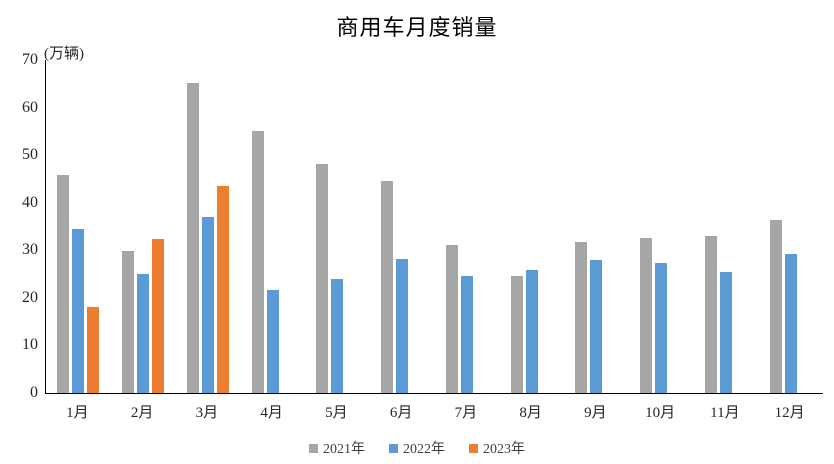 The height and width of the screenshot is (464, 834). I want to click on bar-group-6月, so click(402, 226).